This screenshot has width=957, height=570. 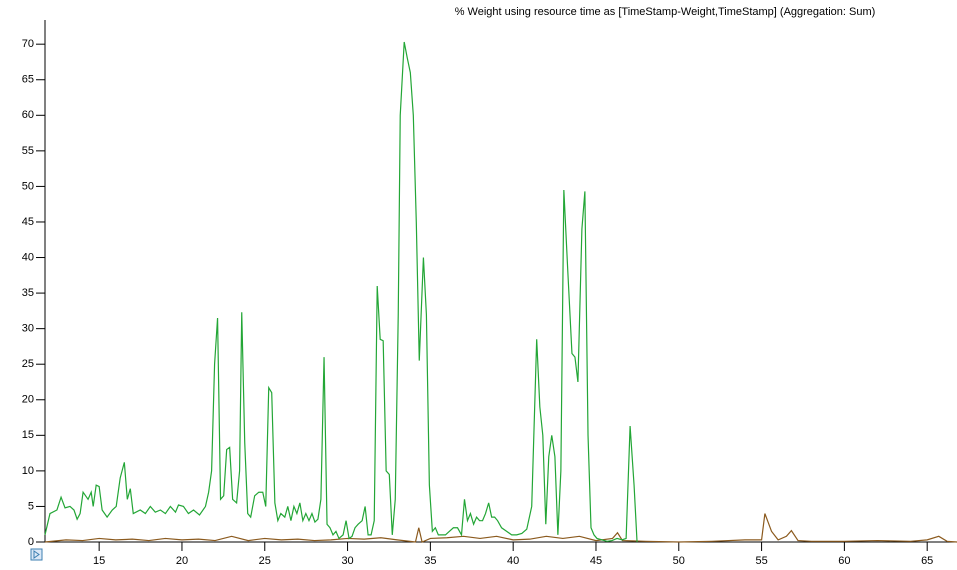 What do you see at coordinates (28, 80) in the screenshot?
I see `y-tick-label: 65` at bounding box center [28, 80].